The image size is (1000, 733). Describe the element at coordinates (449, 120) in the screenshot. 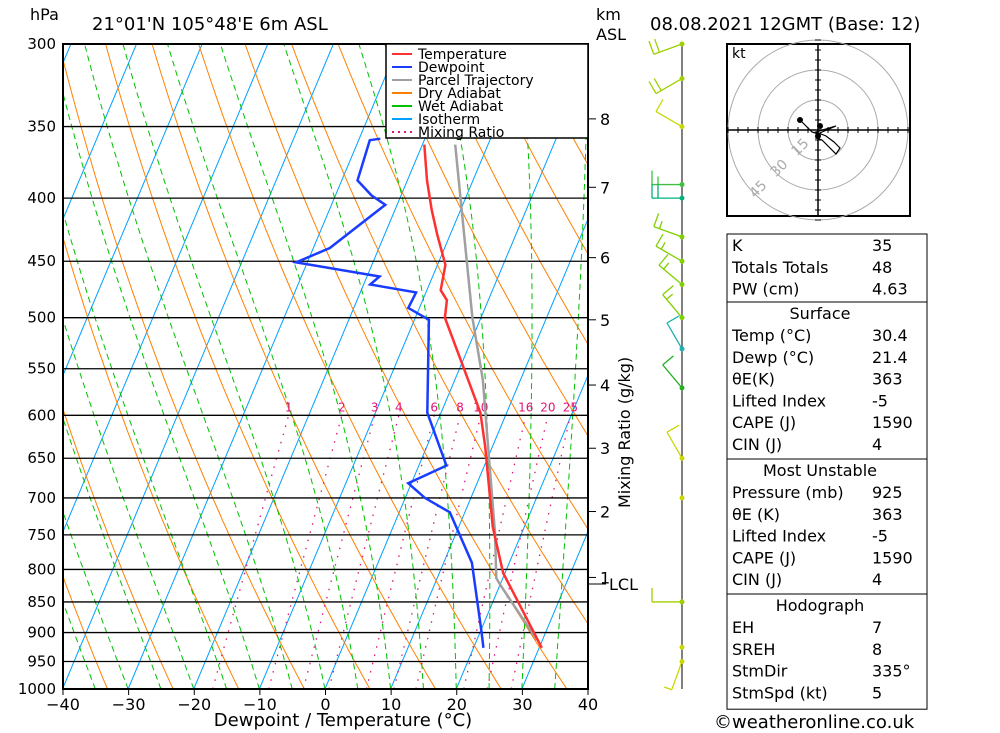

I see `legend-label: Isotherm` at that location.